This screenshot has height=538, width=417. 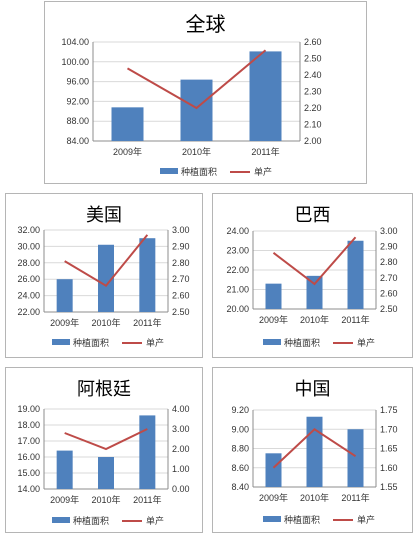 What do you see at coordinates (312, 389) in the screenshot?
I see `chart-title: 中国` at bounding box center [312, 389].